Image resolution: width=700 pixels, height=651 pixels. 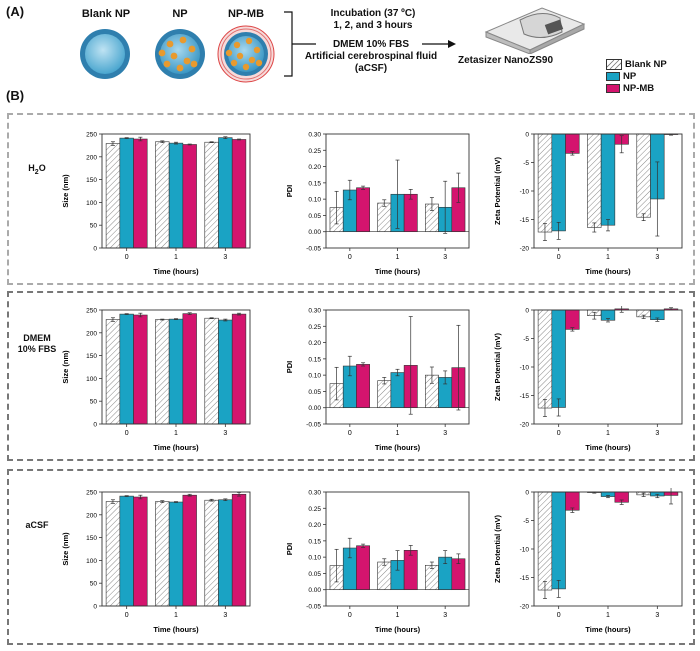 I want to click on condition-label-dmem: DMEM 10% FBS, so click(x=37, y=344).